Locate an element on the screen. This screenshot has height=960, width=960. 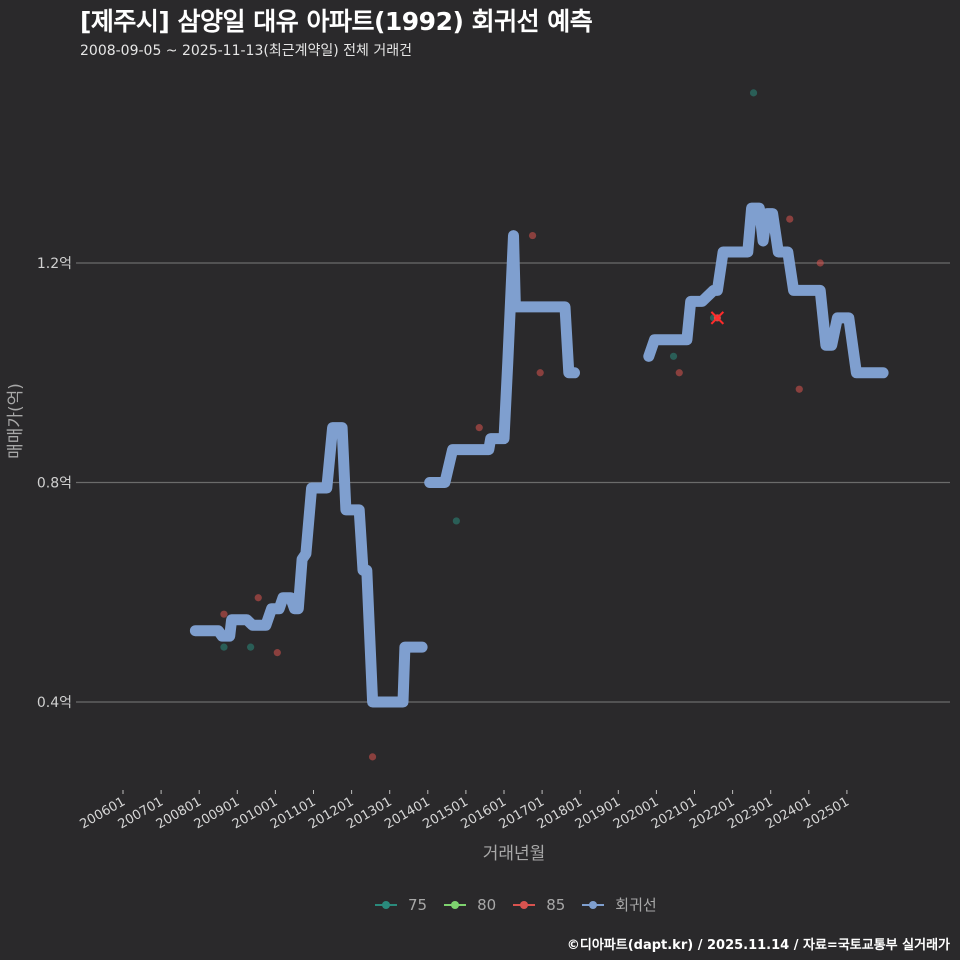
legend-label: 회귀선 is located at coordinates (636, 905).